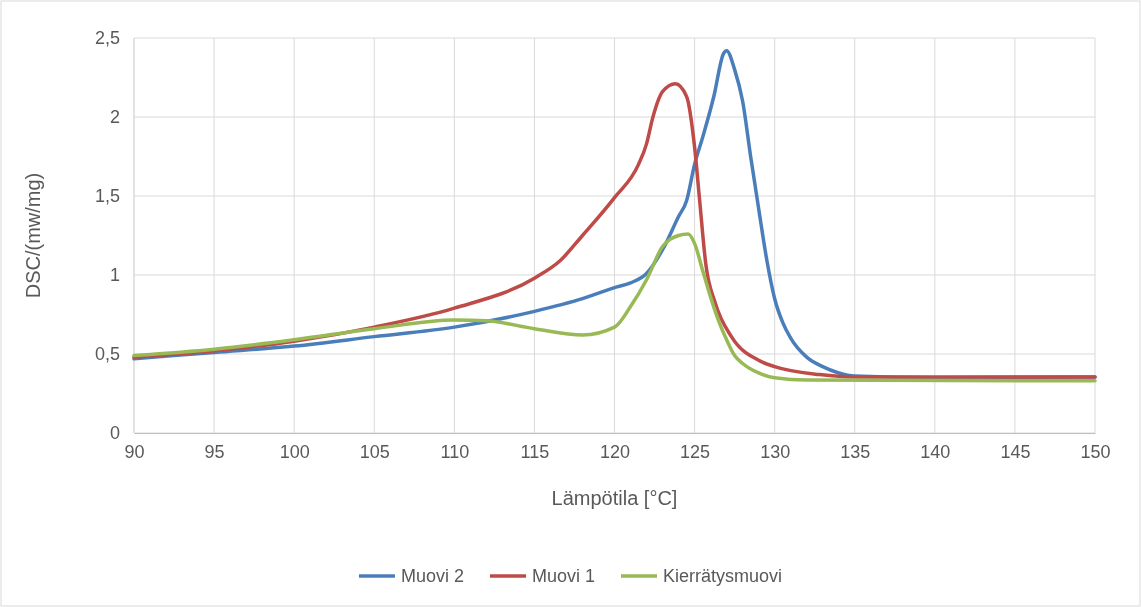  Describe the element at coordinates (855, 451) in the screenshot. I see `x-tick-label: 135` at that location.